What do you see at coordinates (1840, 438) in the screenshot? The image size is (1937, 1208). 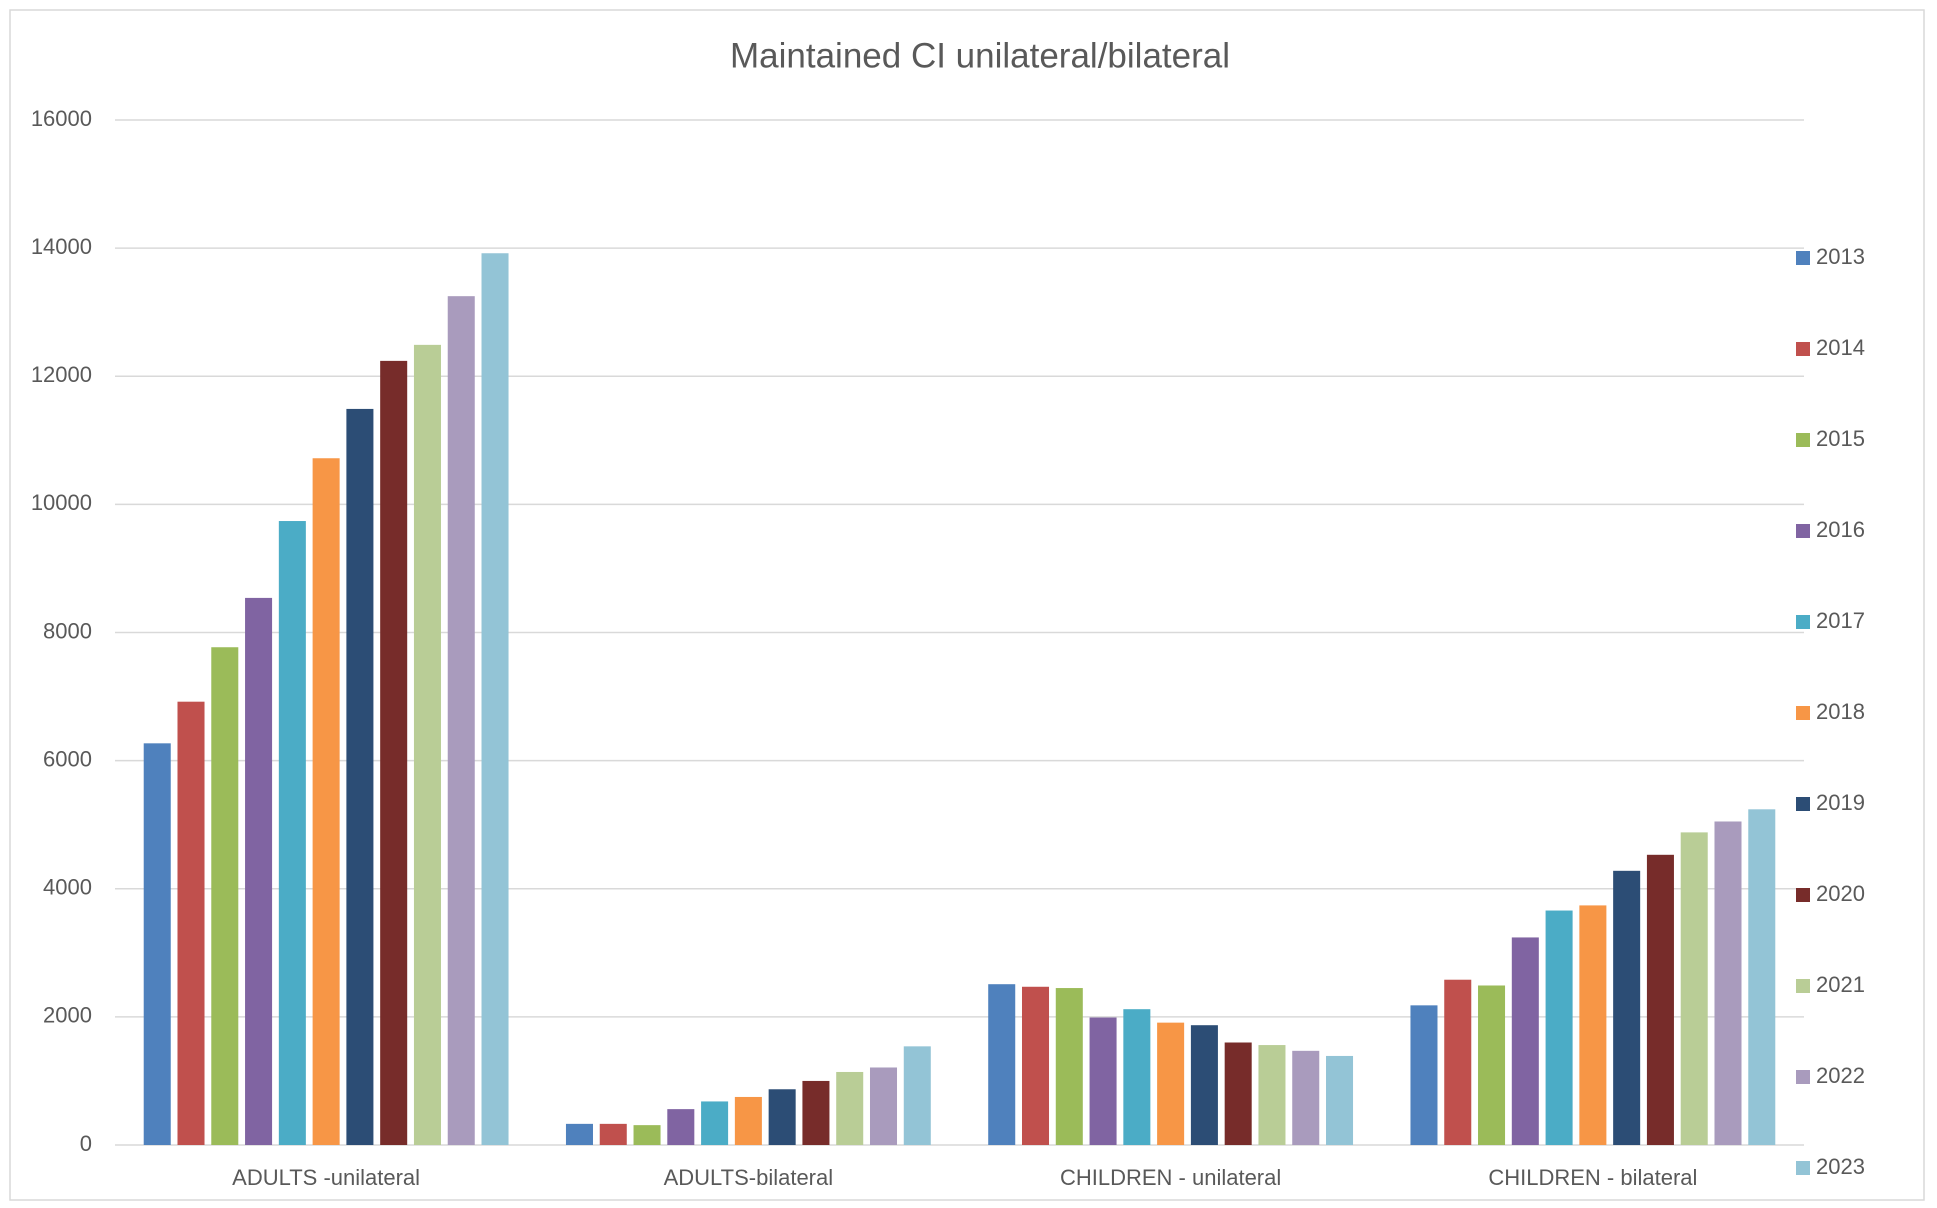 I see `legend-label: 2015` at bounding box center [1840, 438].